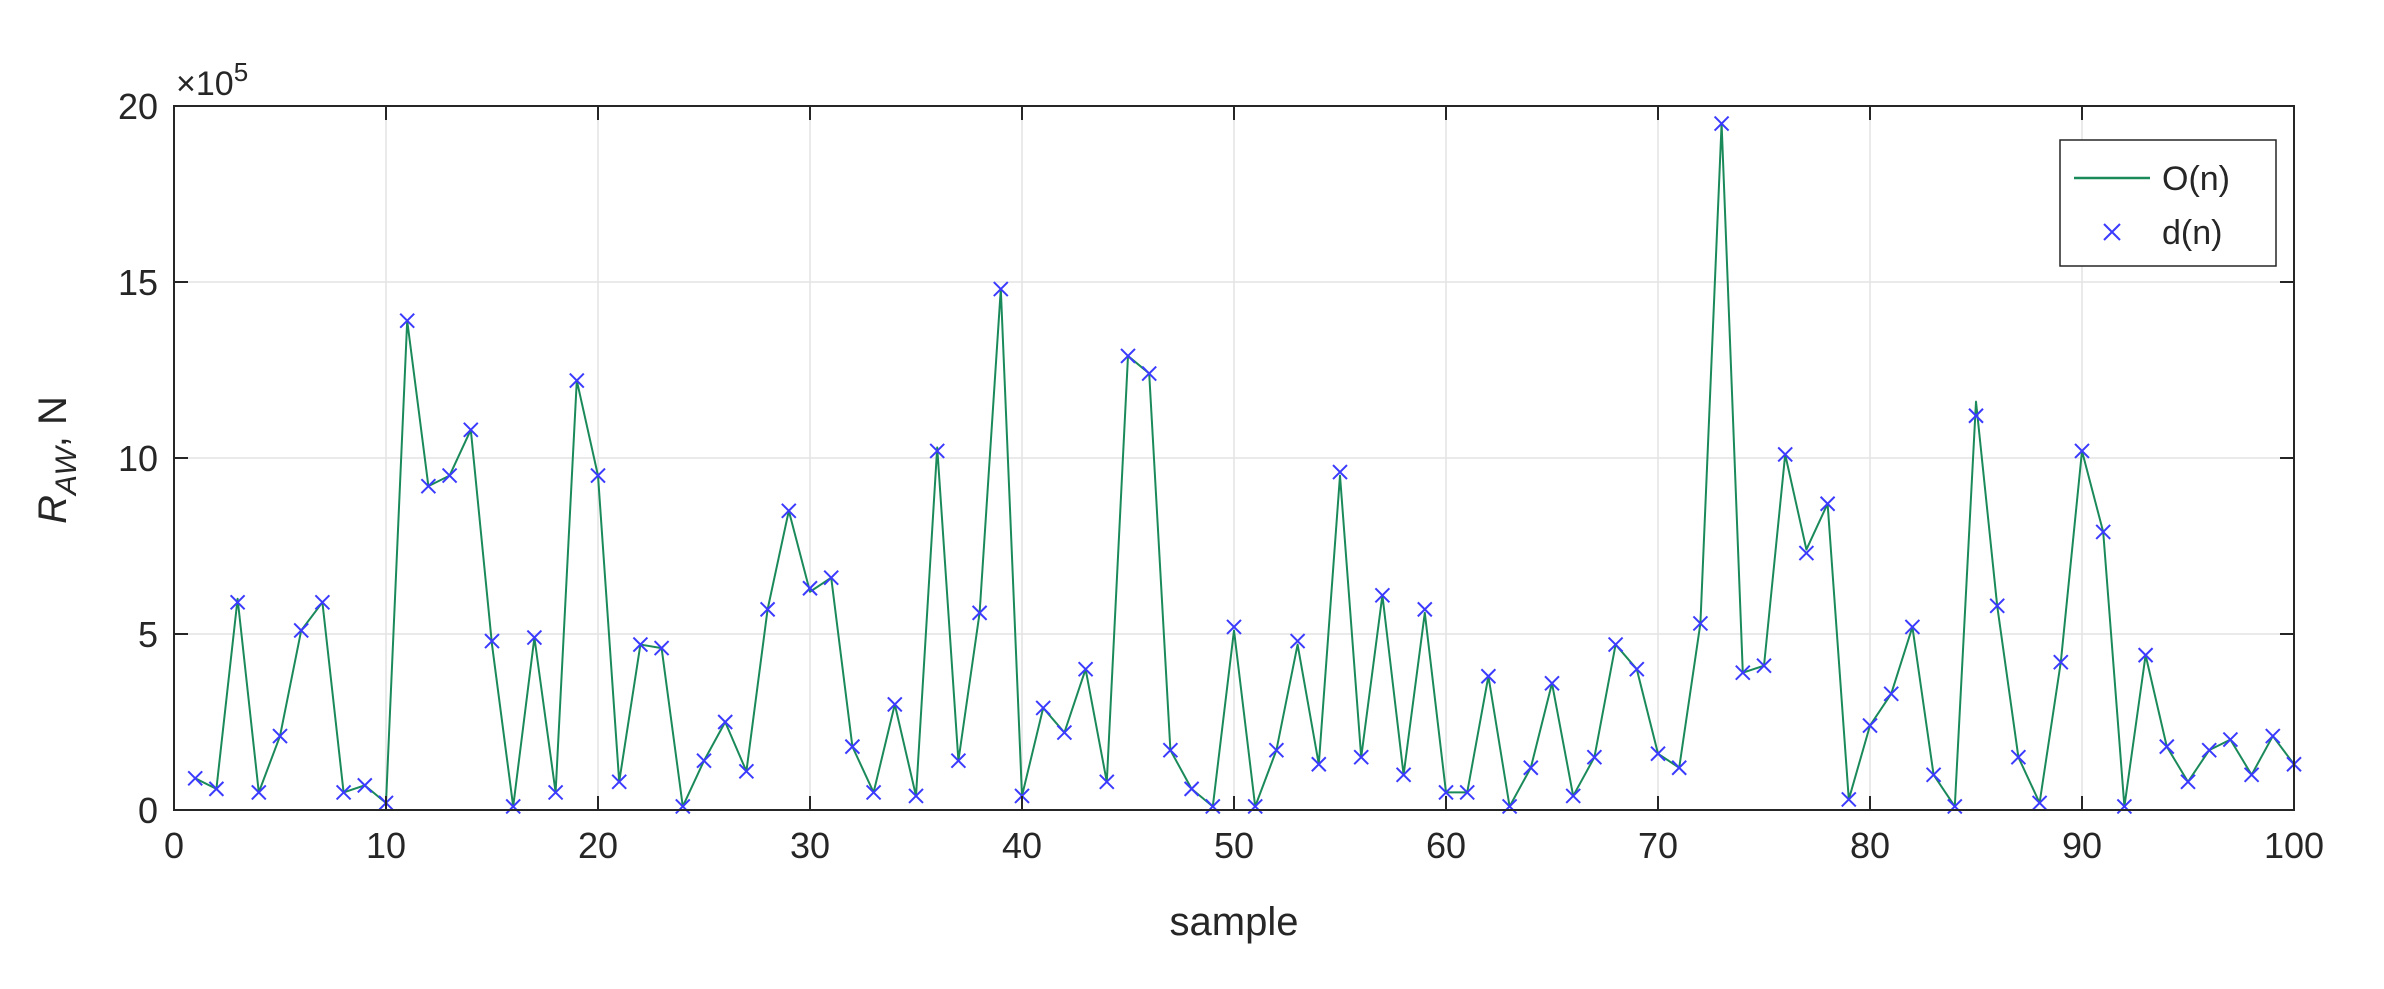 This screenshot has width=2384, height=989. I want to click on x-tick-label: 20, so click(598, 845).